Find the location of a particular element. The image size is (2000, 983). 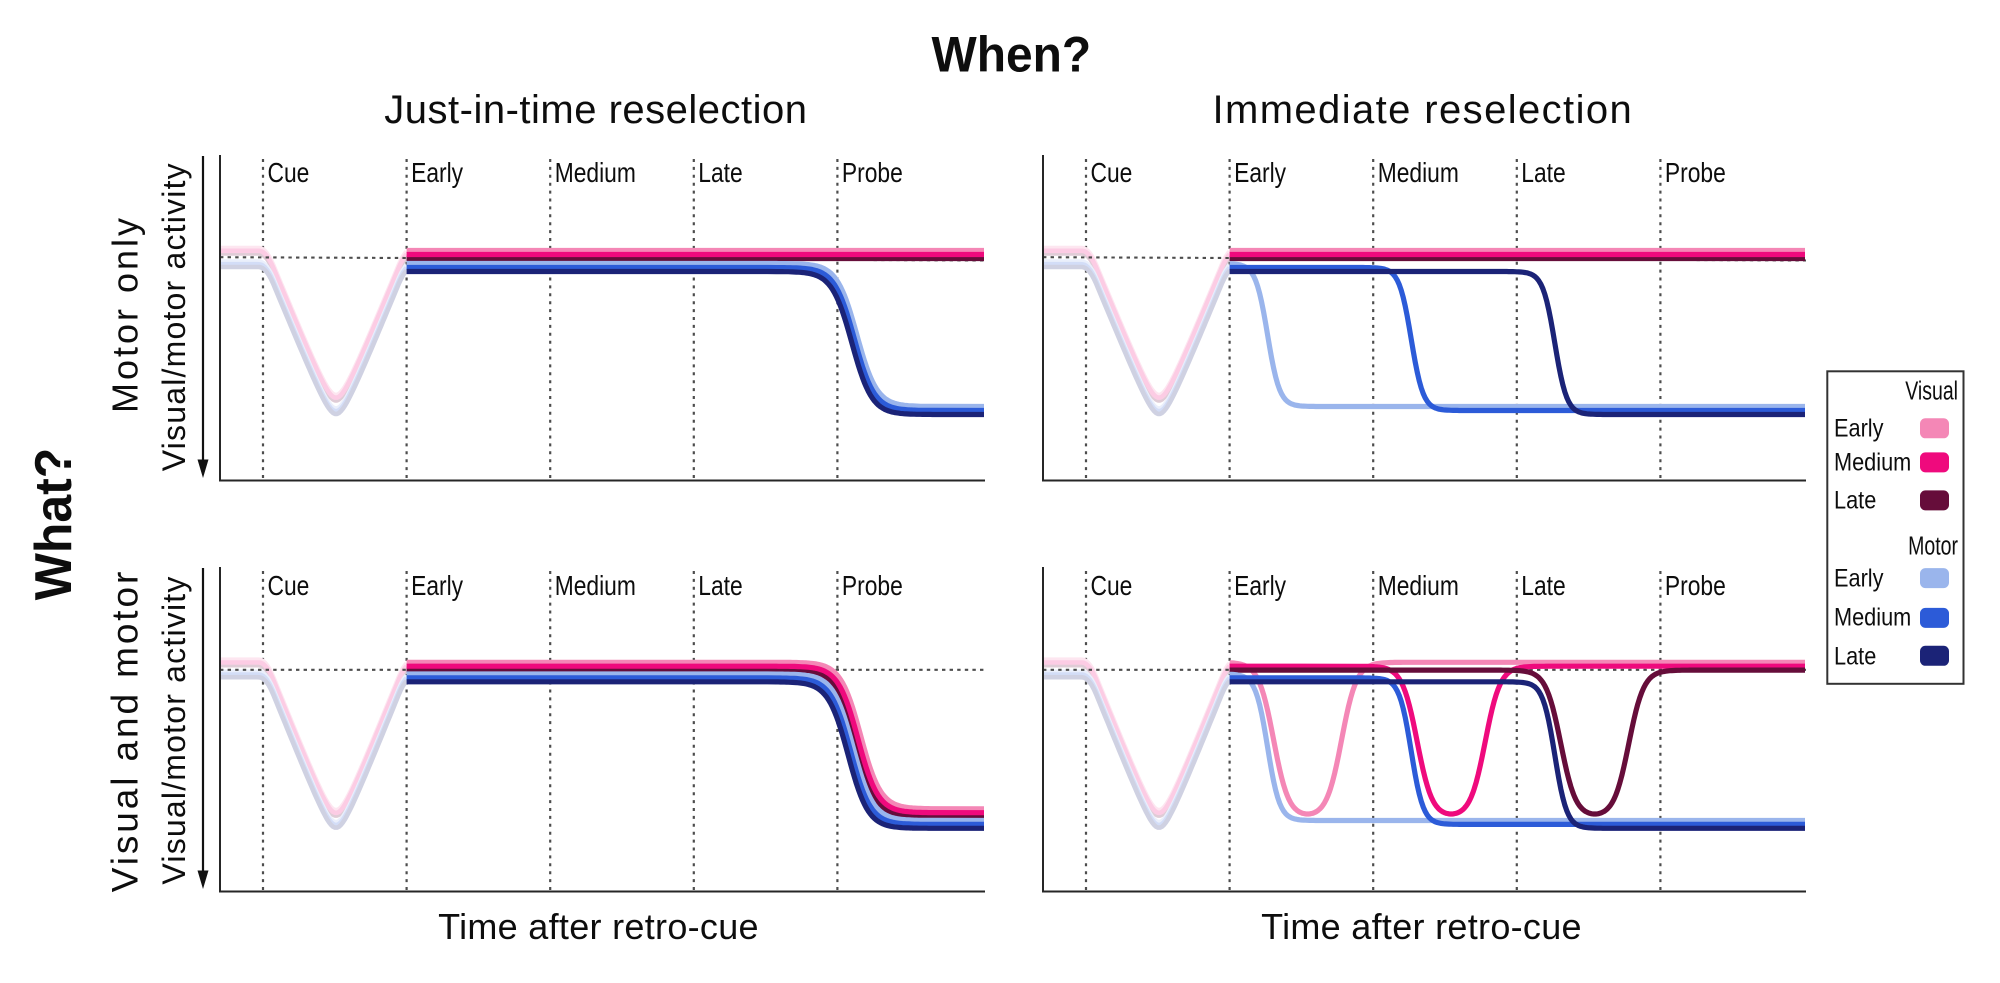

svg-text: Visual is located at coordinates (1931, 390).